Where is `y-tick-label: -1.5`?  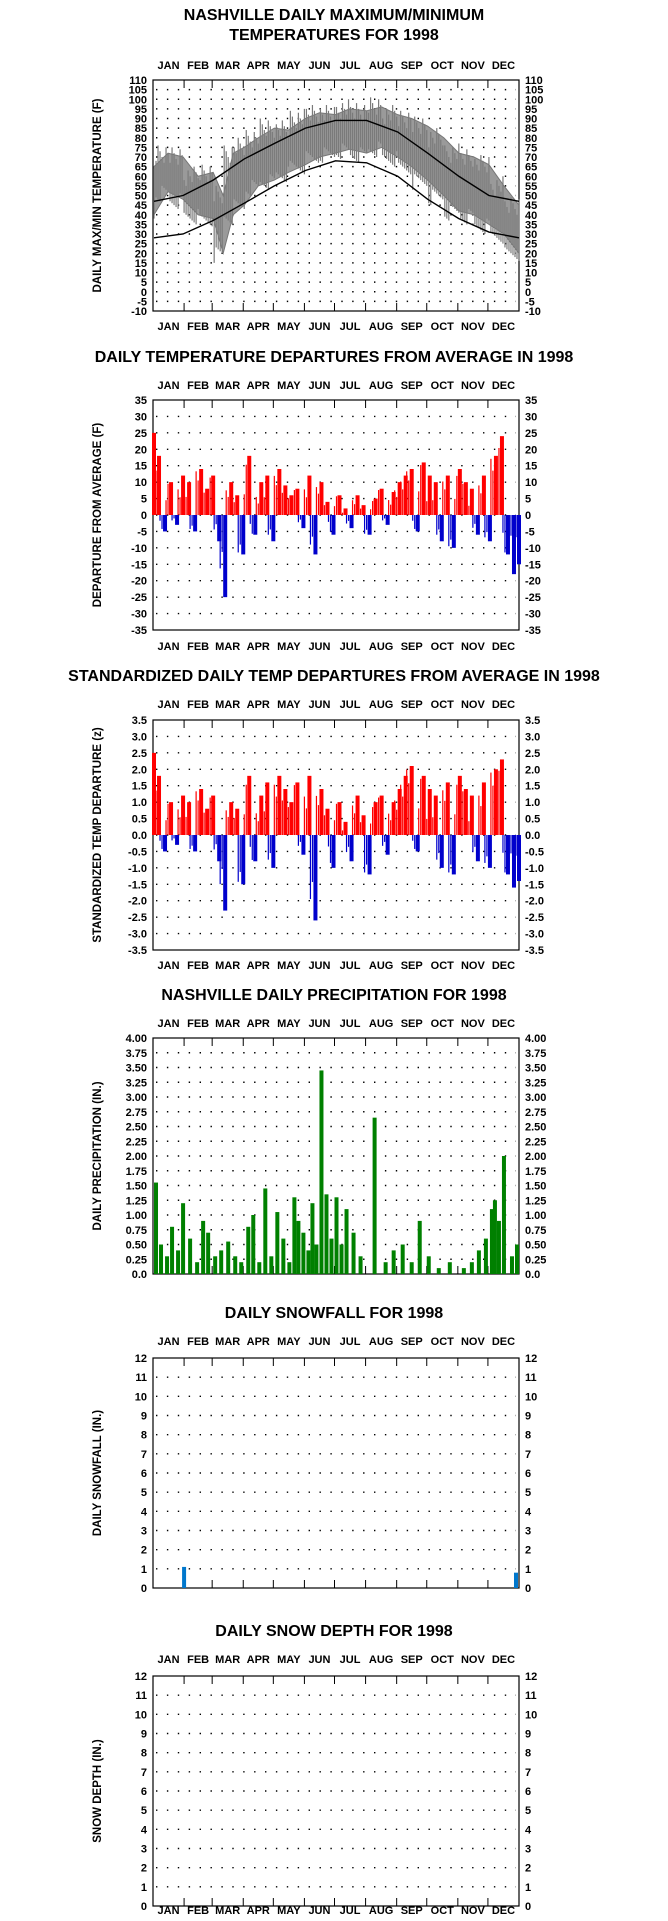
y-tick-label: -1.5 is located at coordinates (137, 885).